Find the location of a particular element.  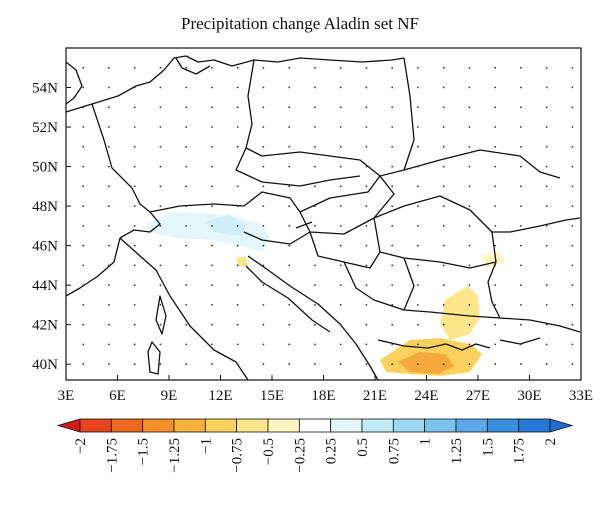

coastline-north-sea is located at coordinates (235, 84).